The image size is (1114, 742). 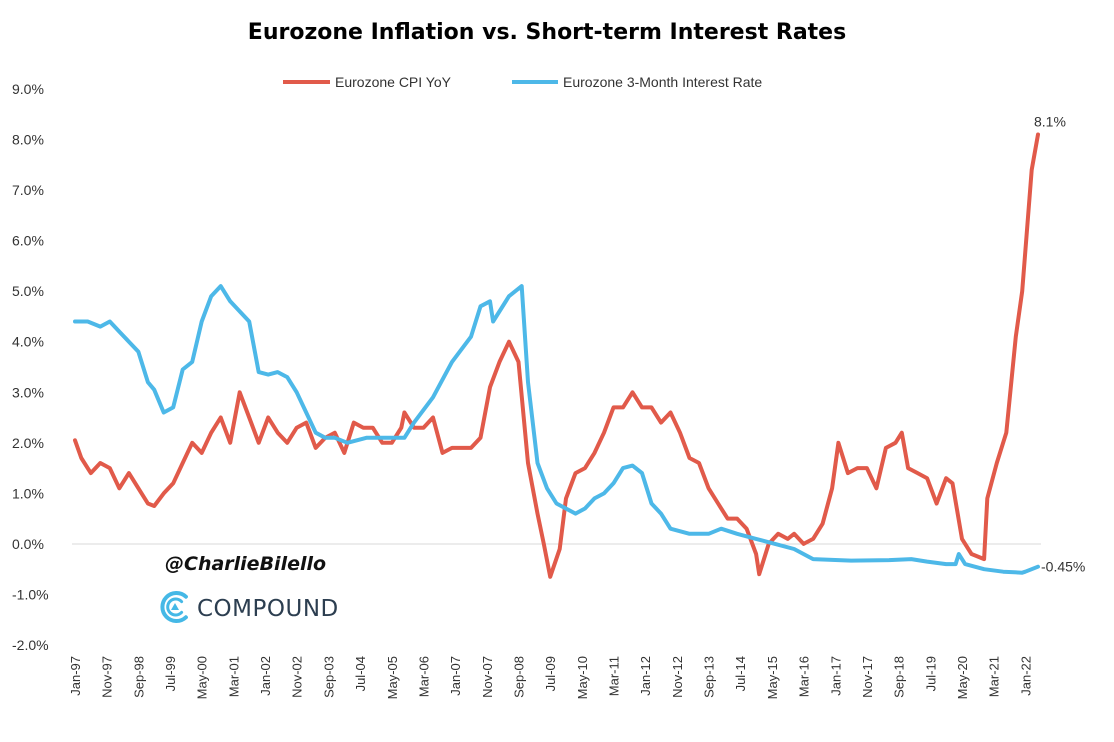 I want to click on x-tick-label: Nov-02, so click(x=297, y=677).